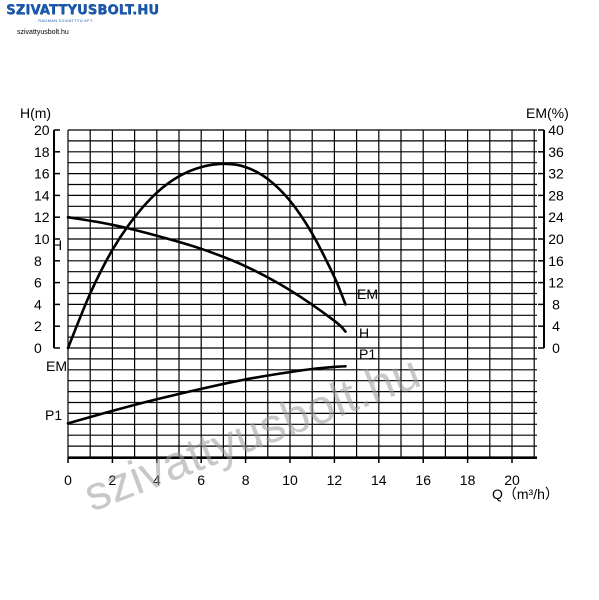 Image resolution: width=599 pixels, height=600 pixels. I want to click on x-tick-label: 16, so click(423, 480).